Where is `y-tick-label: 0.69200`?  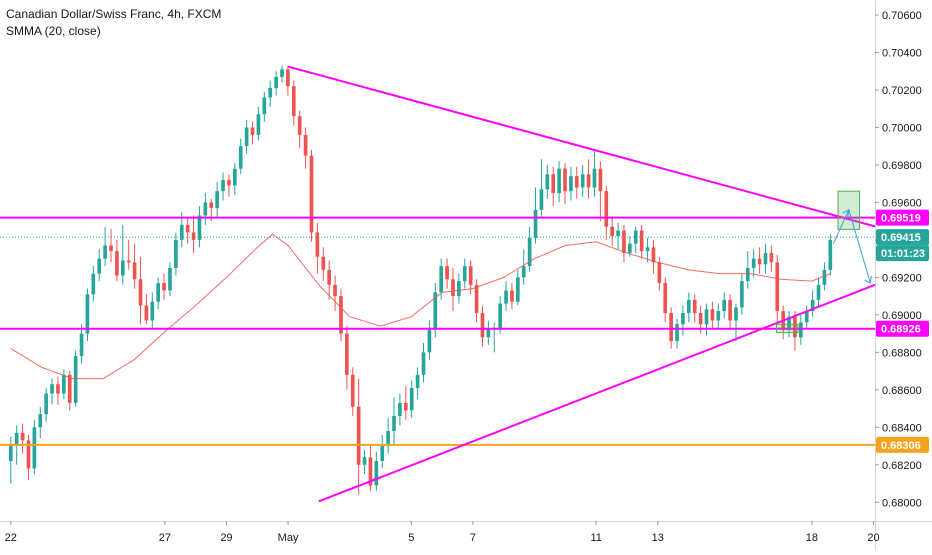 y-tick-label: 0.69200 is located at coordinates (902, 278).